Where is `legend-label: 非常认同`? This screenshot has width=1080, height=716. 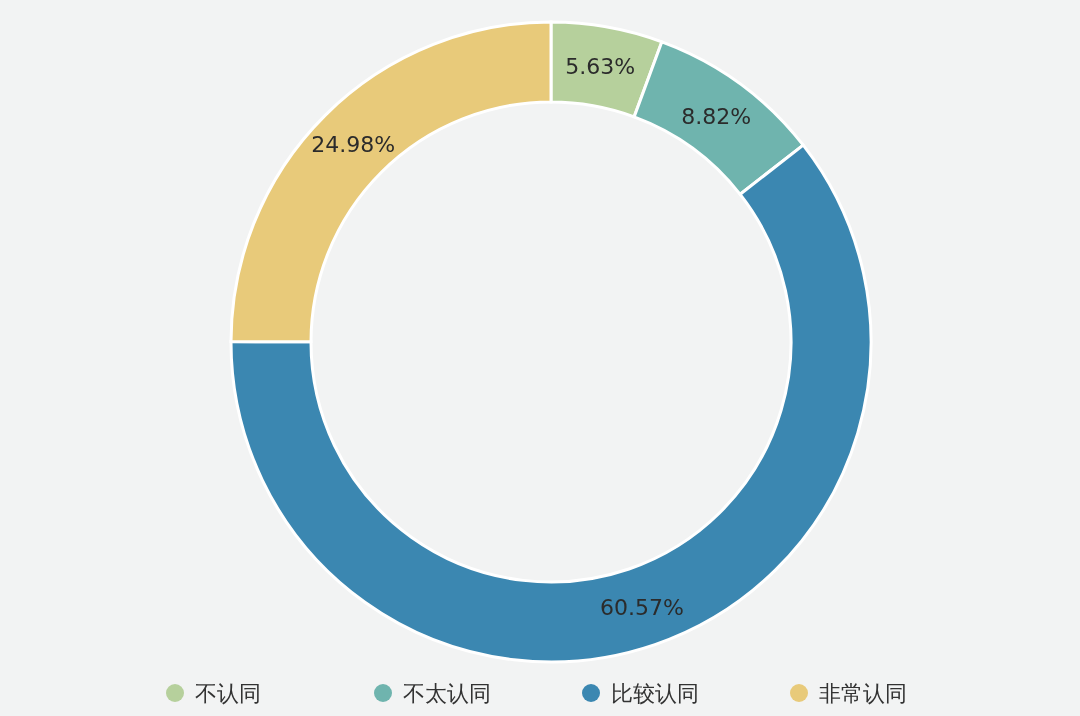 legend-label: 非常认同 is located at coordinates (863, 693).